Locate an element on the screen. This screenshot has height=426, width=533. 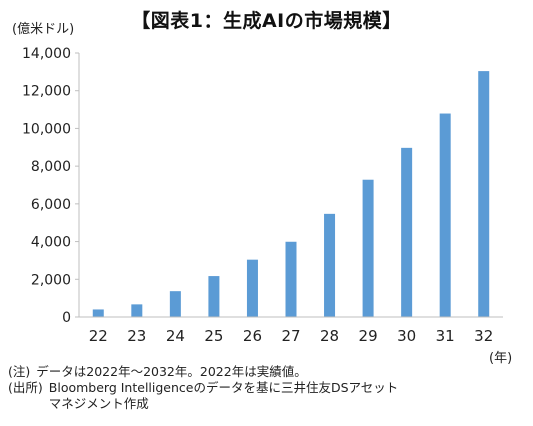
x-tick-label: 25 is located at coordinates (213, 336).